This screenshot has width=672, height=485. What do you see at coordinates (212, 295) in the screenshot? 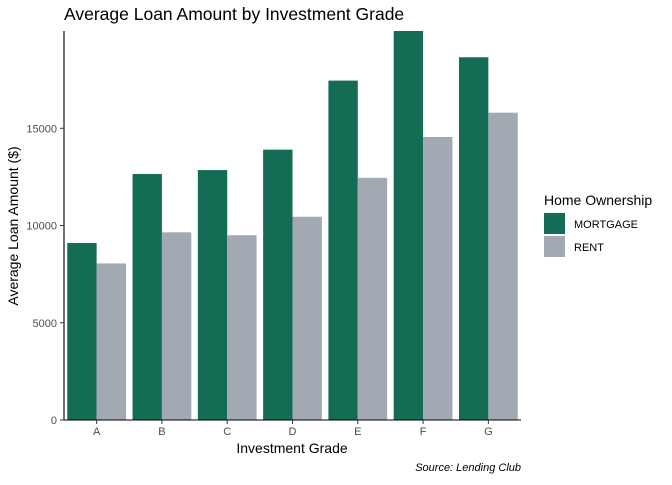
I see `bar-mortgage-c` at bounding box center [212, 295].